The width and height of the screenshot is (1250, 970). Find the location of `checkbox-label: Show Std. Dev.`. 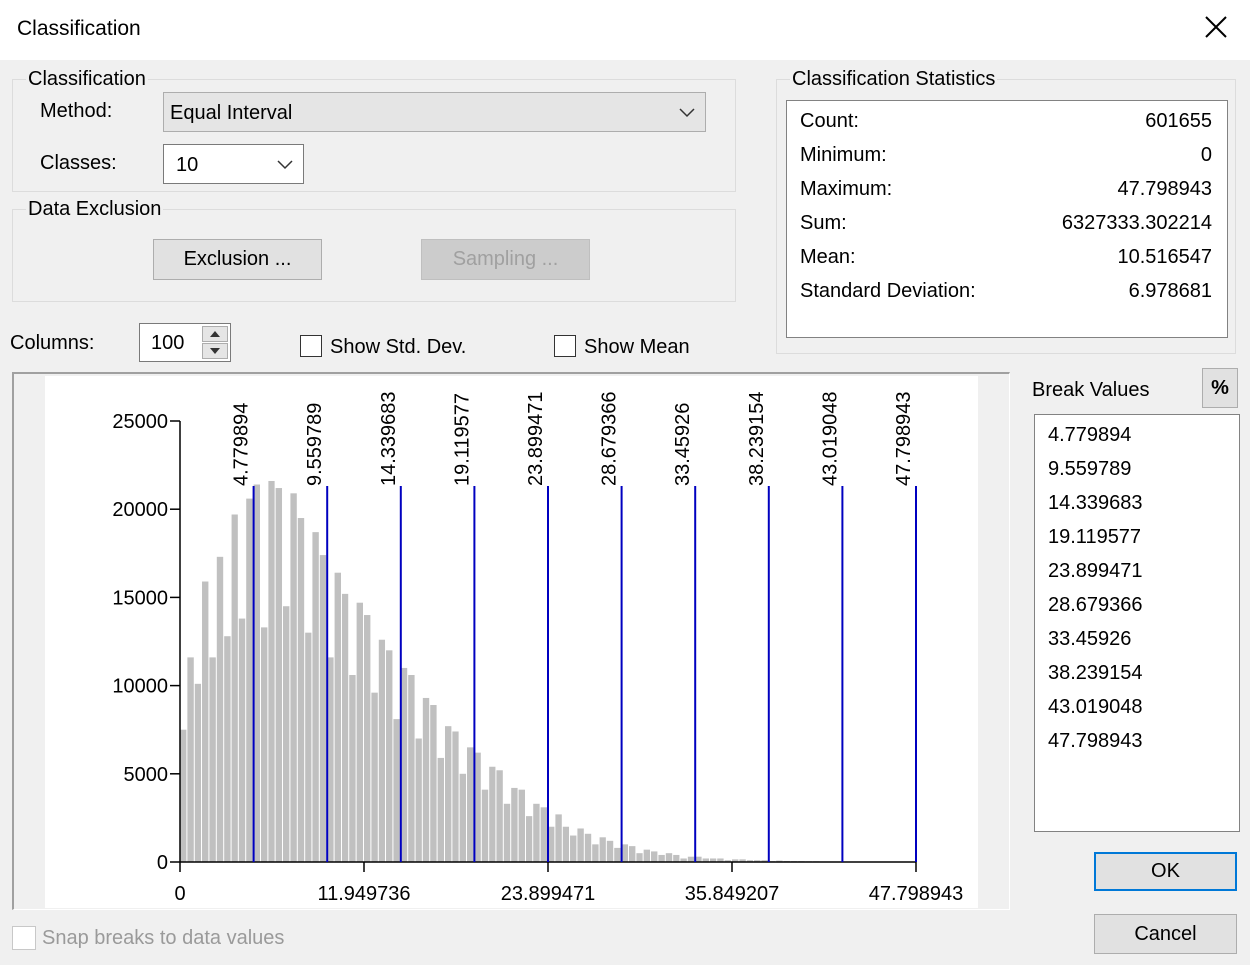

checkbox-label: Show Std. Dev. is located at coordinates (398, 347).